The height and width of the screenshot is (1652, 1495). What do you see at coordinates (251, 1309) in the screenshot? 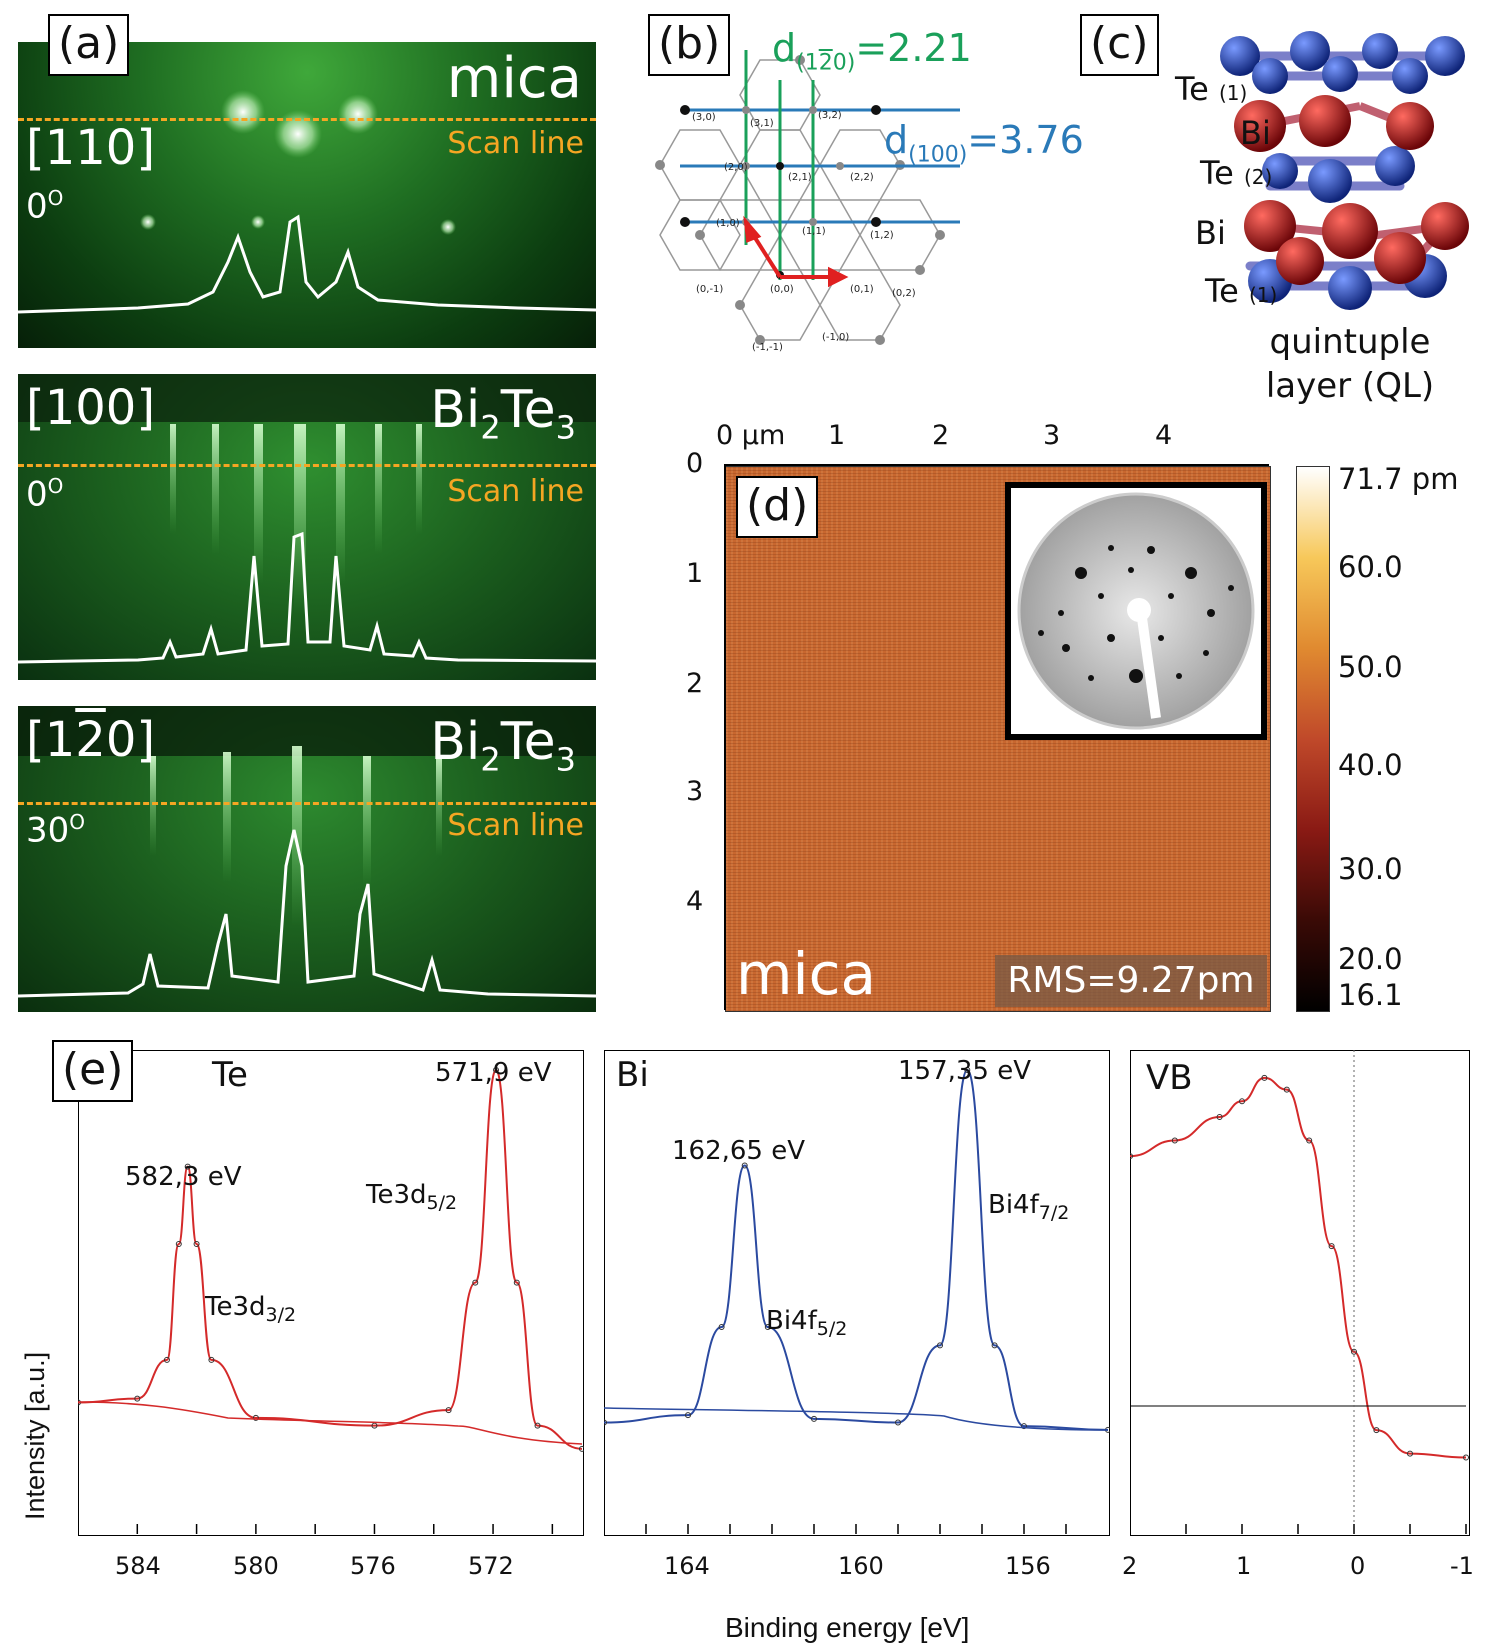
I see `te-peak1-name: Te3d3/2` at bounding box center [251, 1309].